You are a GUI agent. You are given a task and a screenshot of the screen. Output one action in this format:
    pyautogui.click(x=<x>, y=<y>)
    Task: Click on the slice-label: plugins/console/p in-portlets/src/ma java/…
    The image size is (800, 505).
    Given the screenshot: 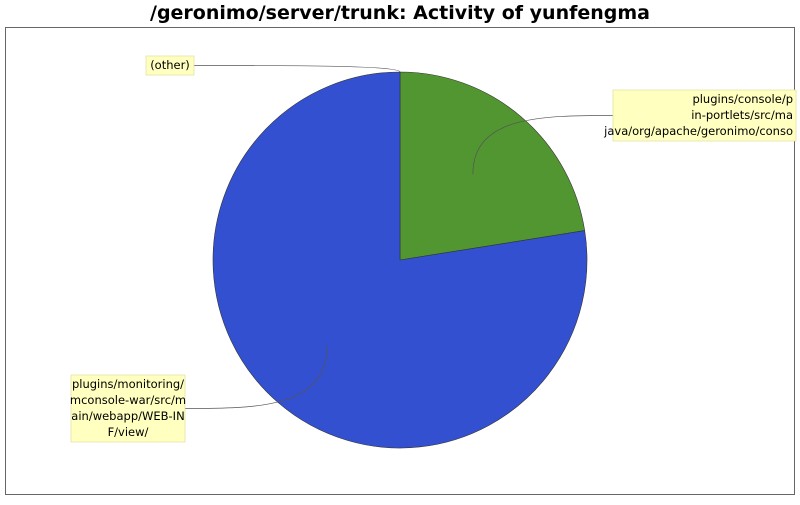 What is the action you would take?
    pyautogui.click(x=698, y=115)
    